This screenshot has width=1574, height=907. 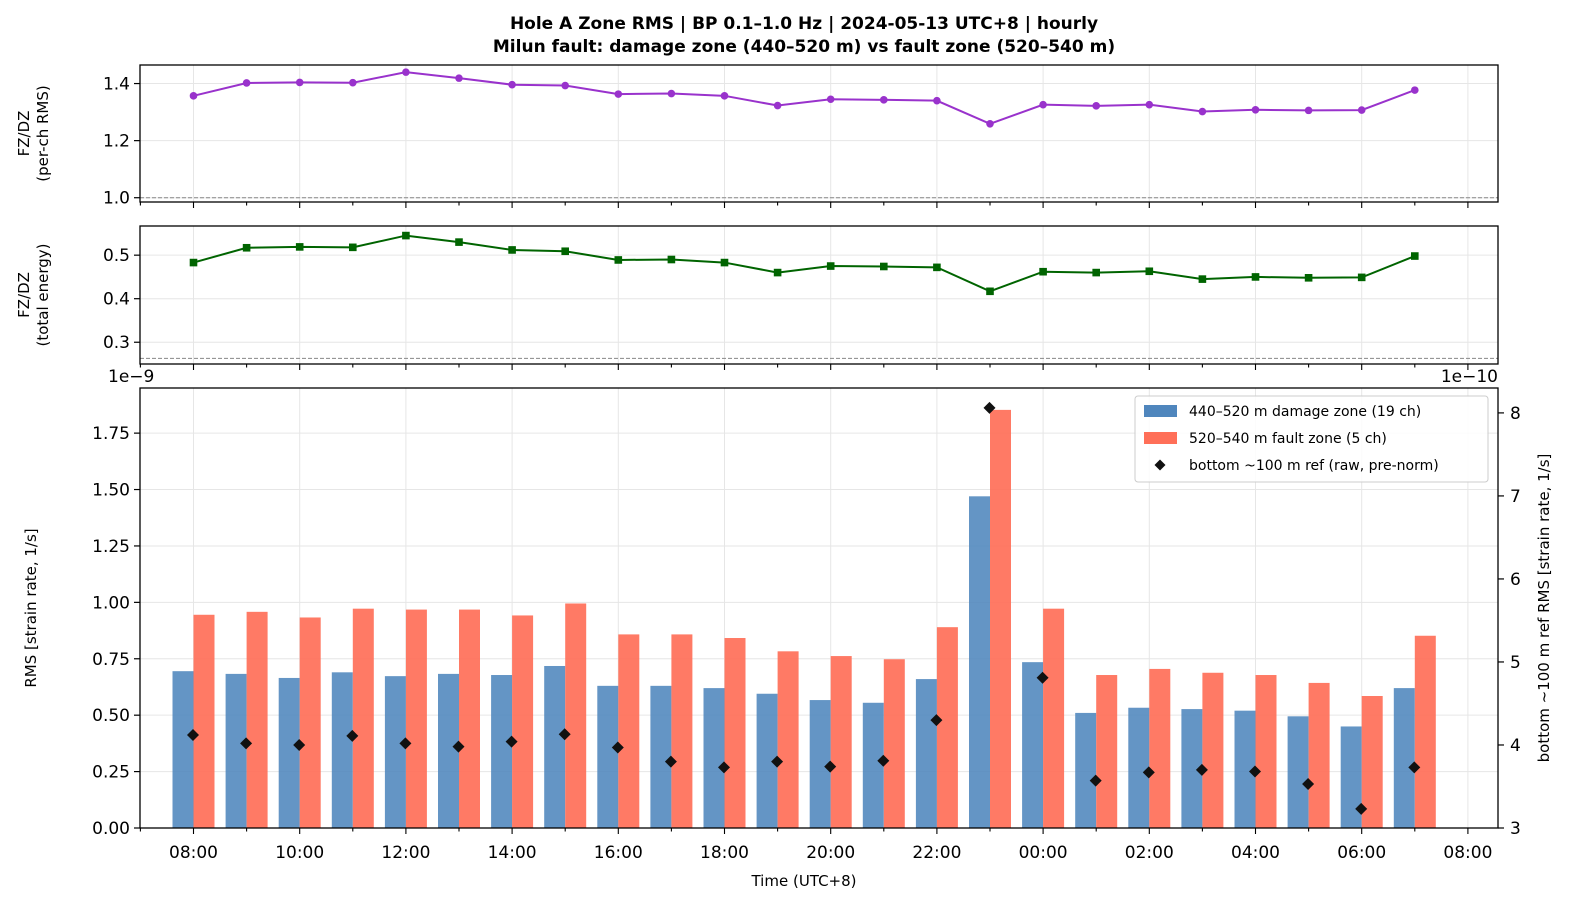 What do you see at coordinates (618, 853) in the screenshot?
I see `x-tick-label: 16:00` at bounding box center [618, 853].